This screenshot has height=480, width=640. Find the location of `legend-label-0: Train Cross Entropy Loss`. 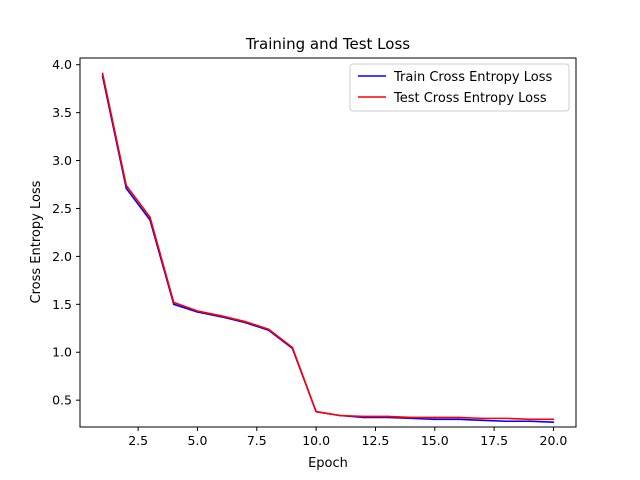

legend-label-0: Train Cross Entropy Loss is located at coordinates (472, 77).